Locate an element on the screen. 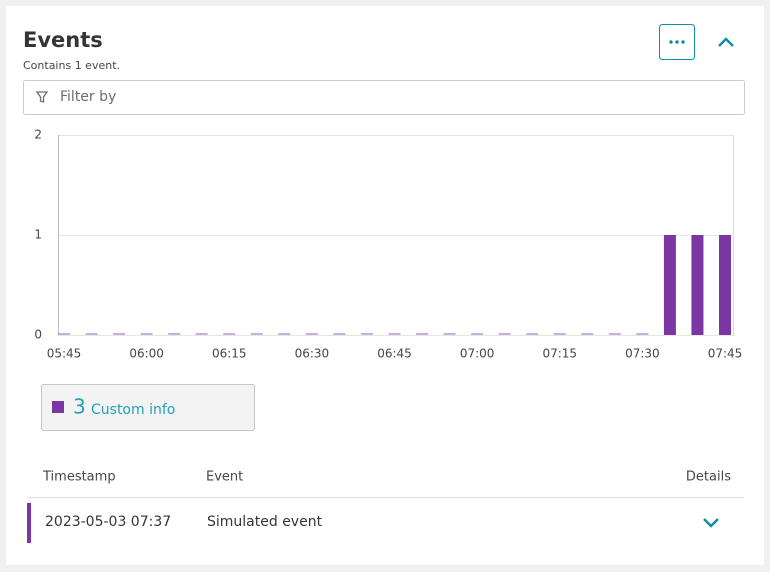 Image resolution: width=770 pixels, height=572 pixels. table-header: Details is located at coordinates (708, 477).